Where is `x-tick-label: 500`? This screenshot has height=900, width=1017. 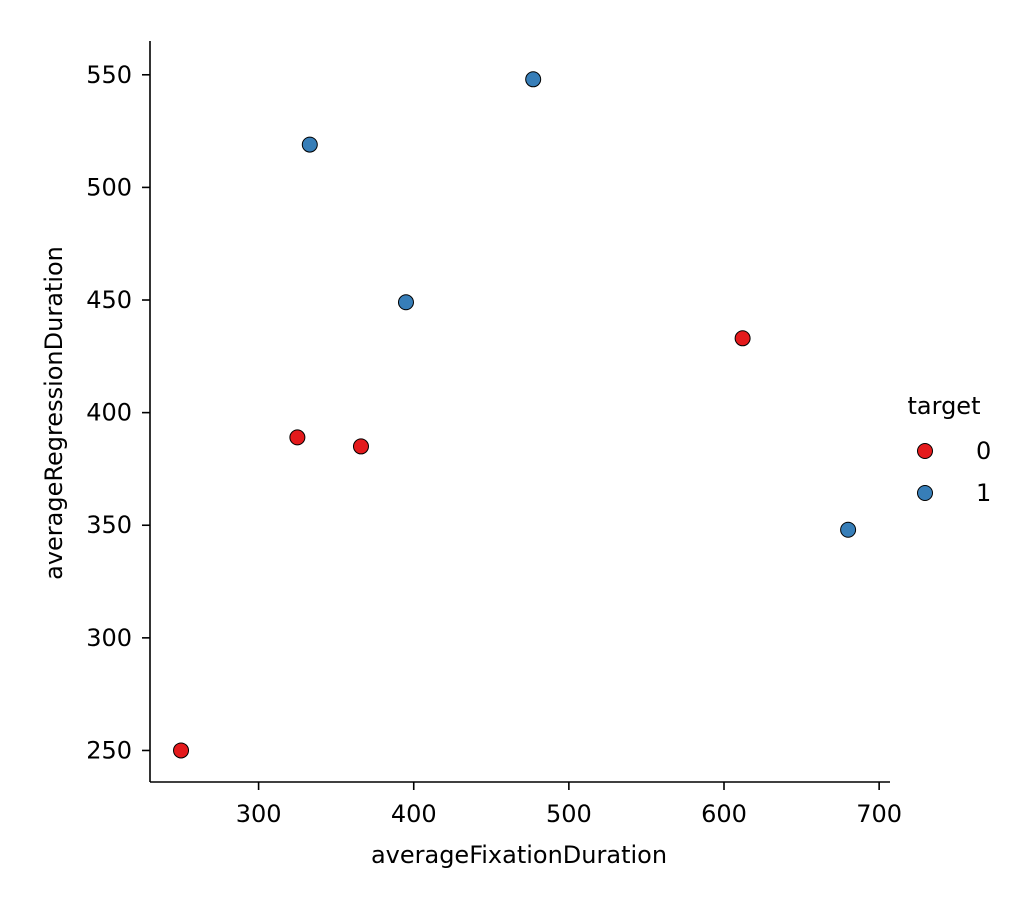
x-tick-label: 500 is located at coordinates (569, 814).